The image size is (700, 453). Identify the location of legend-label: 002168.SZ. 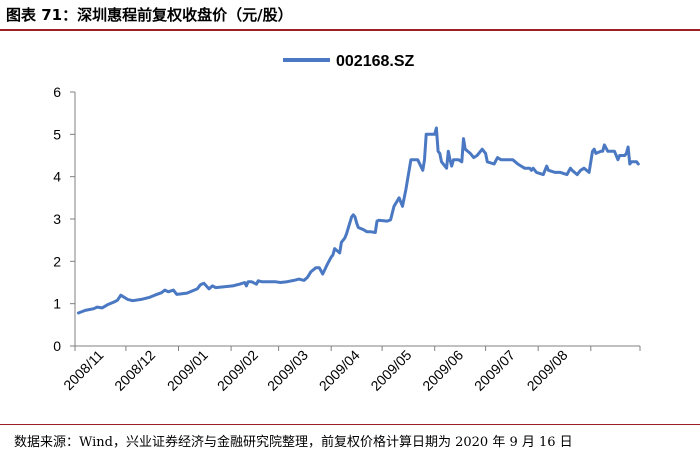
(375, 61).